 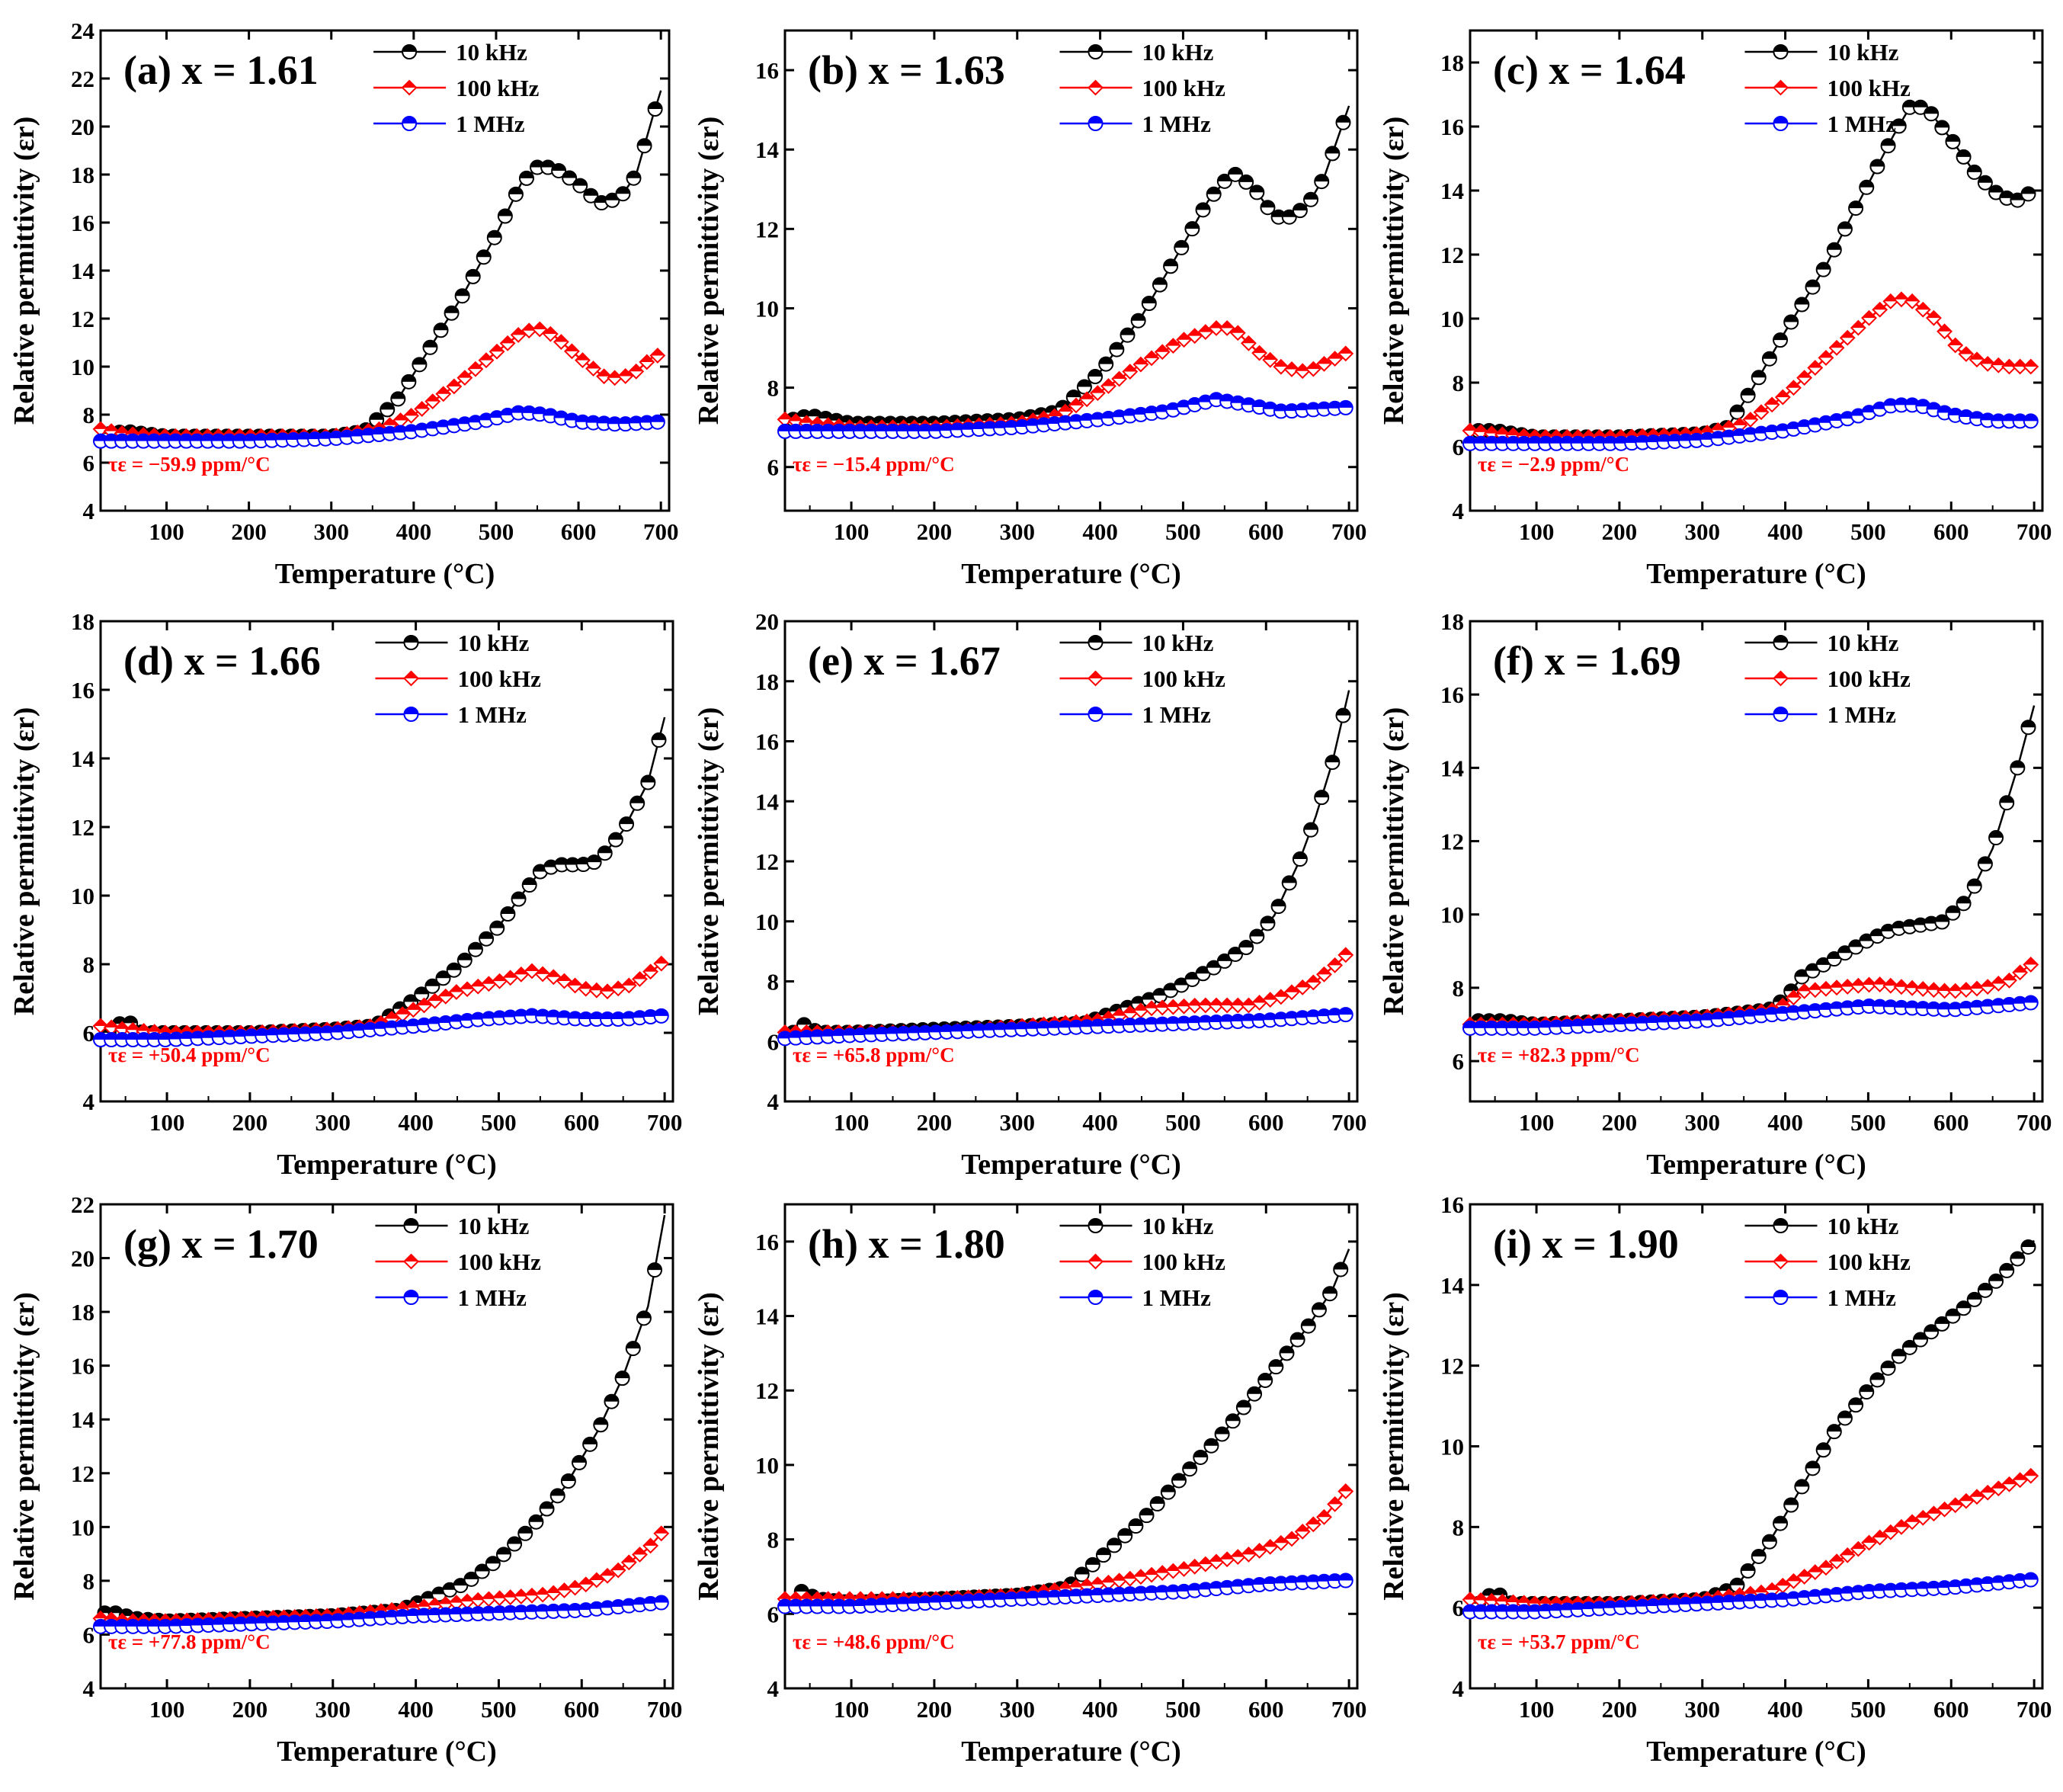 I want to click on y-tick-label: 4, so click(x=89, y=1688).